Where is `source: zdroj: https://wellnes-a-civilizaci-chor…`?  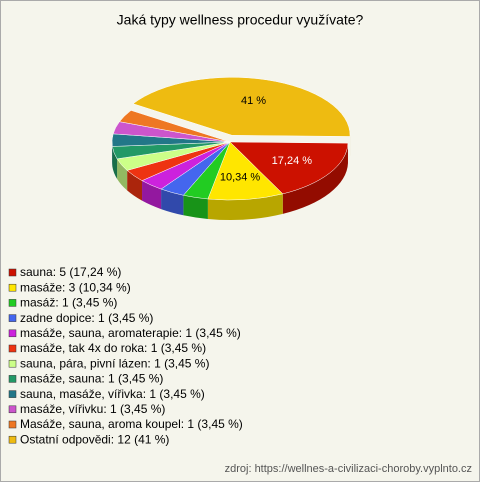 source: zdroj: https://wellnes-a-civilizaci-chor… is located at coordinates (348, 469).